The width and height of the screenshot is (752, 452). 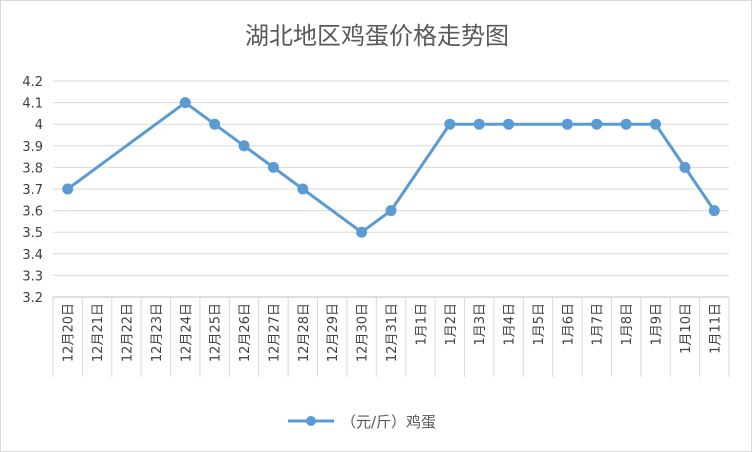 What do you see at coordinates (510, 324) in the screenshot?
I see `x-tick-label: 1月4日` at bounding box center [510, 324].